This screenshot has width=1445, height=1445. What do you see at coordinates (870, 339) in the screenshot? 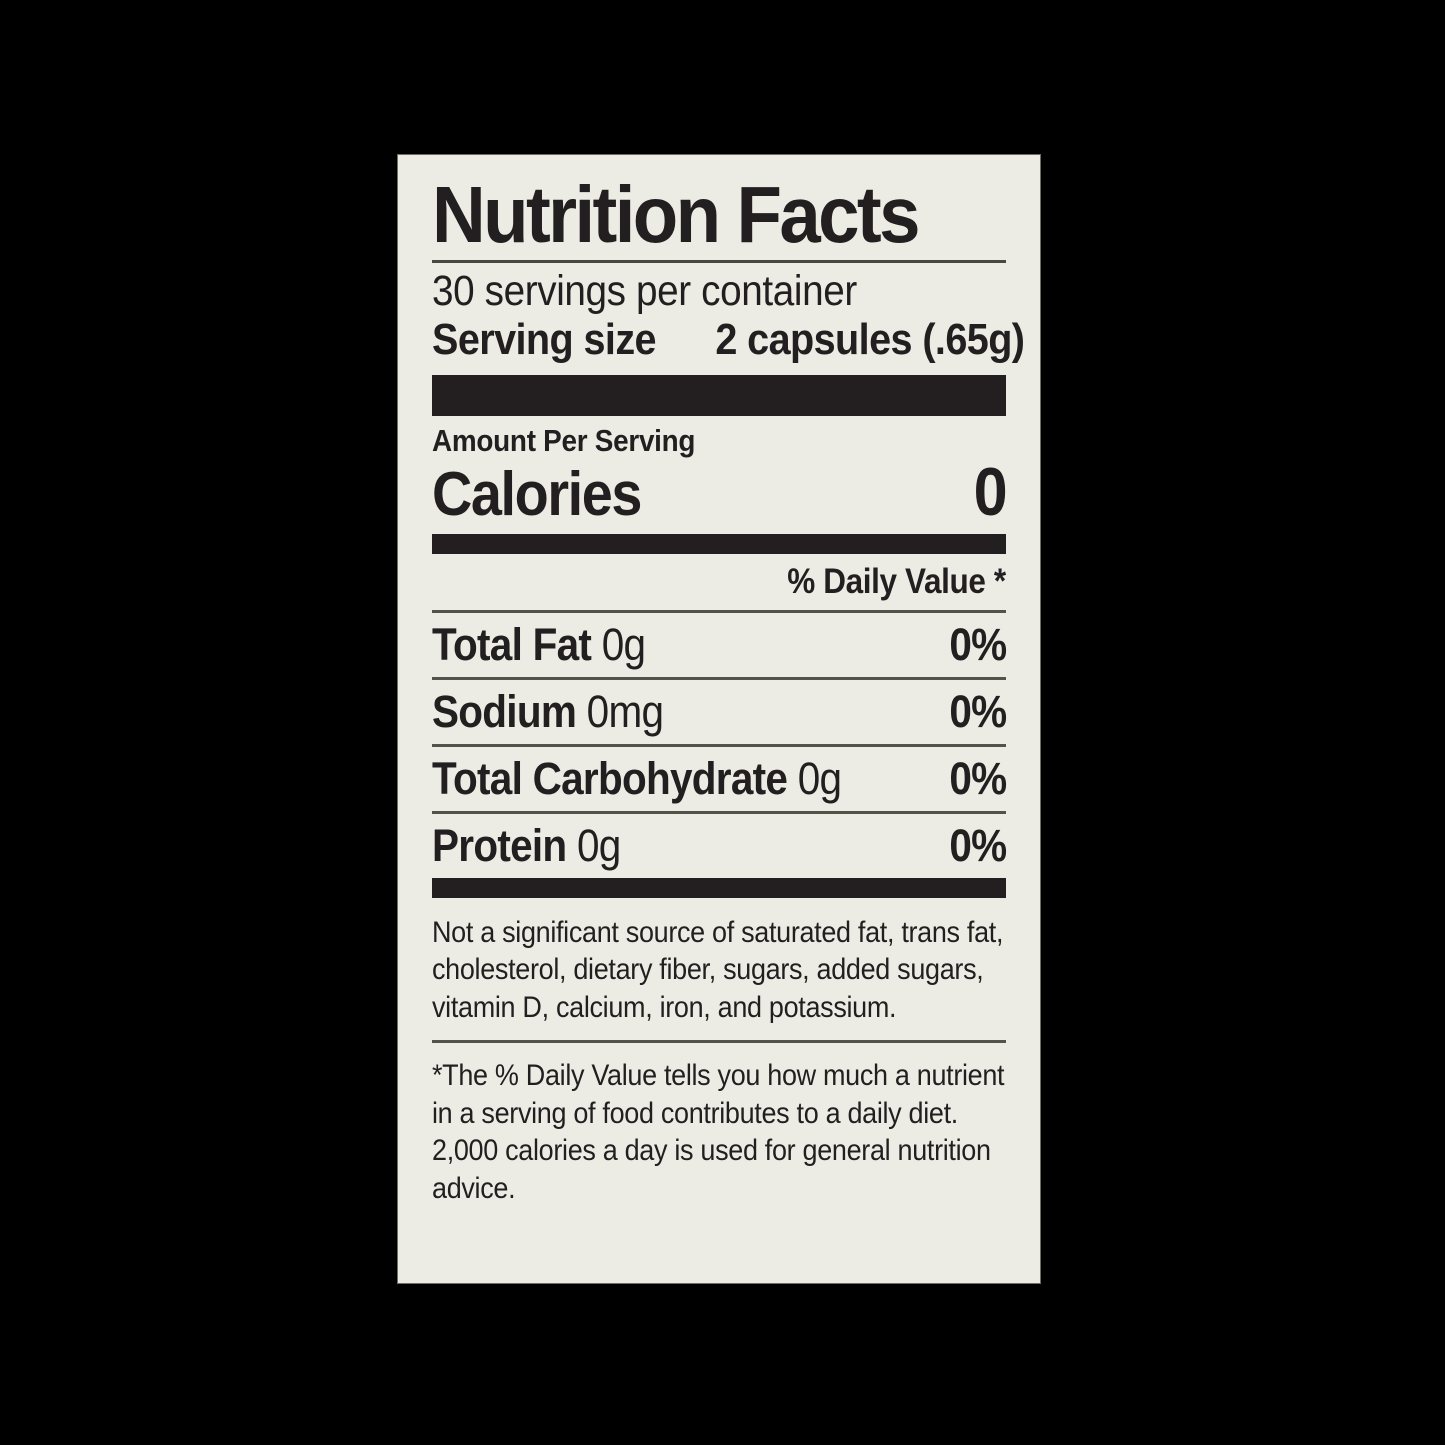
I see `serving-size-value: 2 capsules (.65g)` at bounding box center [870, 339].